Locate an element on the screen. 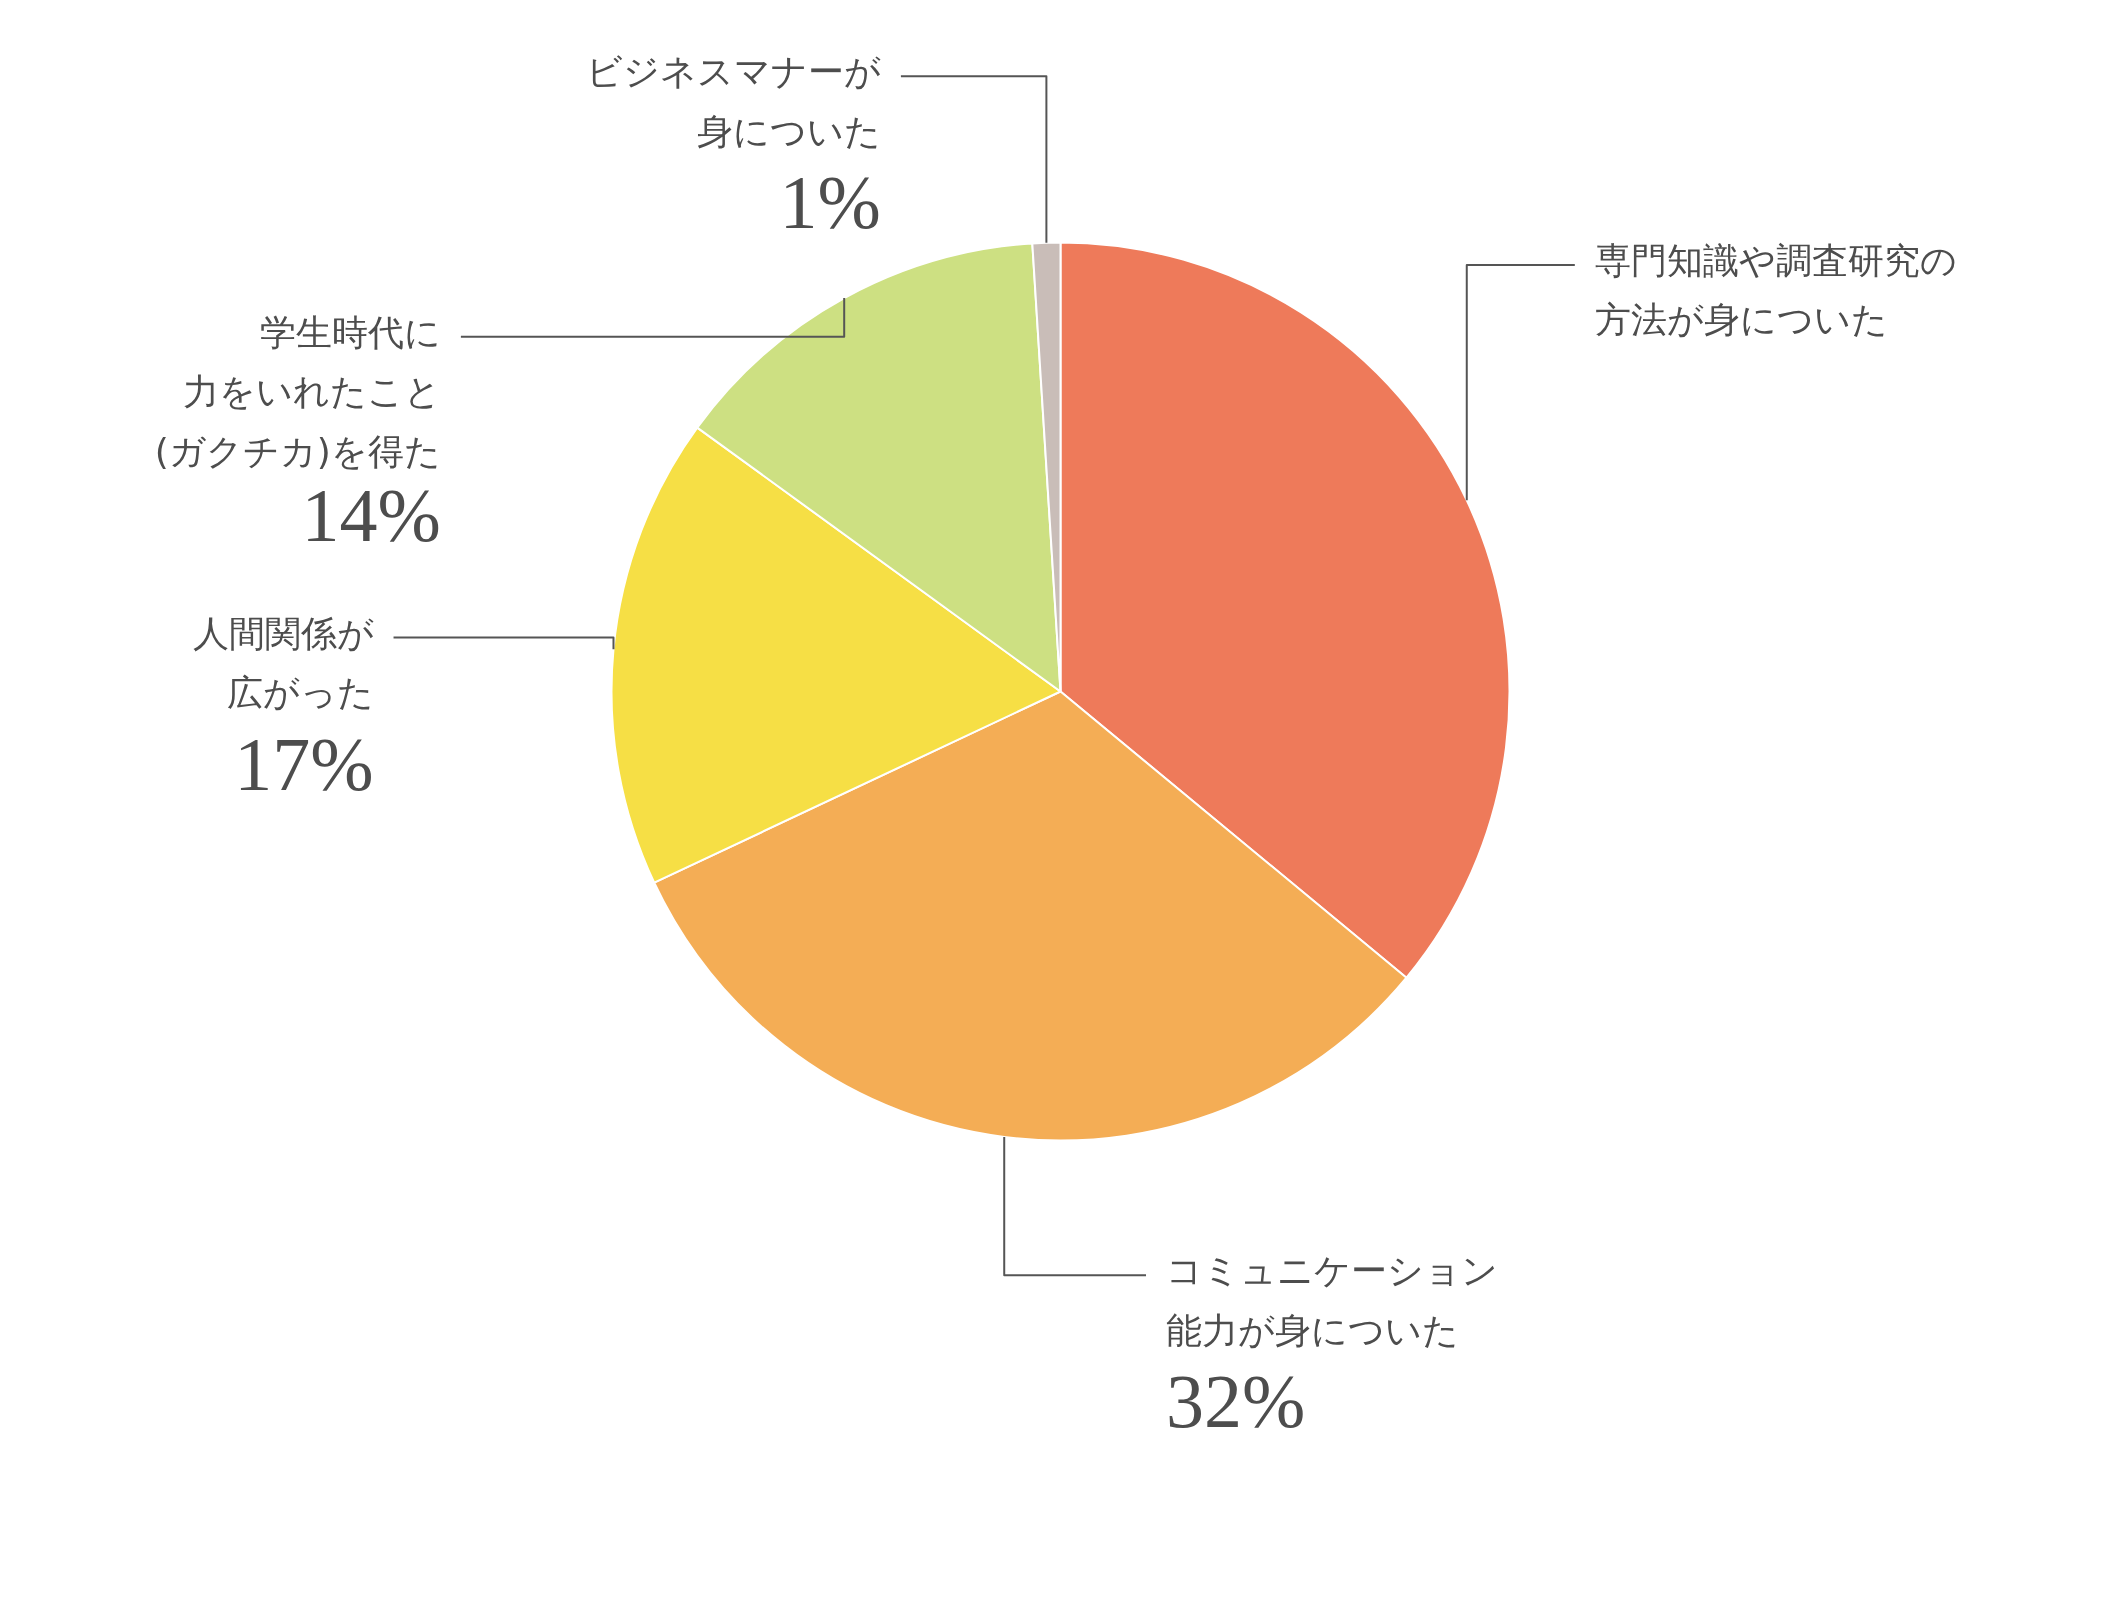 The width and height of the screenshot is (2120, 1600). slice-label: 専門知識や調査研究の方法が身についた is located at coordinates (1775, 290).